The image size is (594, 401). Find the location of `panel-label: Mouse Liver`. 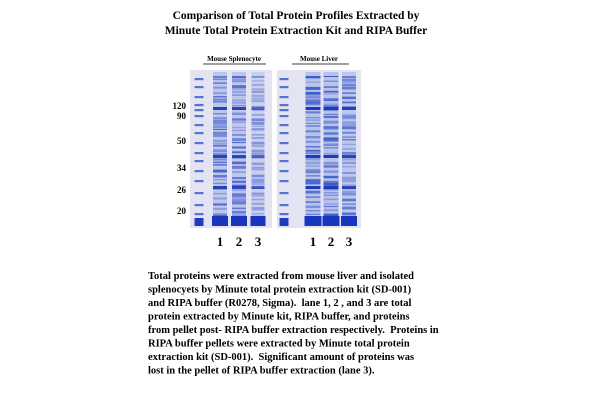

panel-label: Mouse Liver is located at coordinates (319, 59).